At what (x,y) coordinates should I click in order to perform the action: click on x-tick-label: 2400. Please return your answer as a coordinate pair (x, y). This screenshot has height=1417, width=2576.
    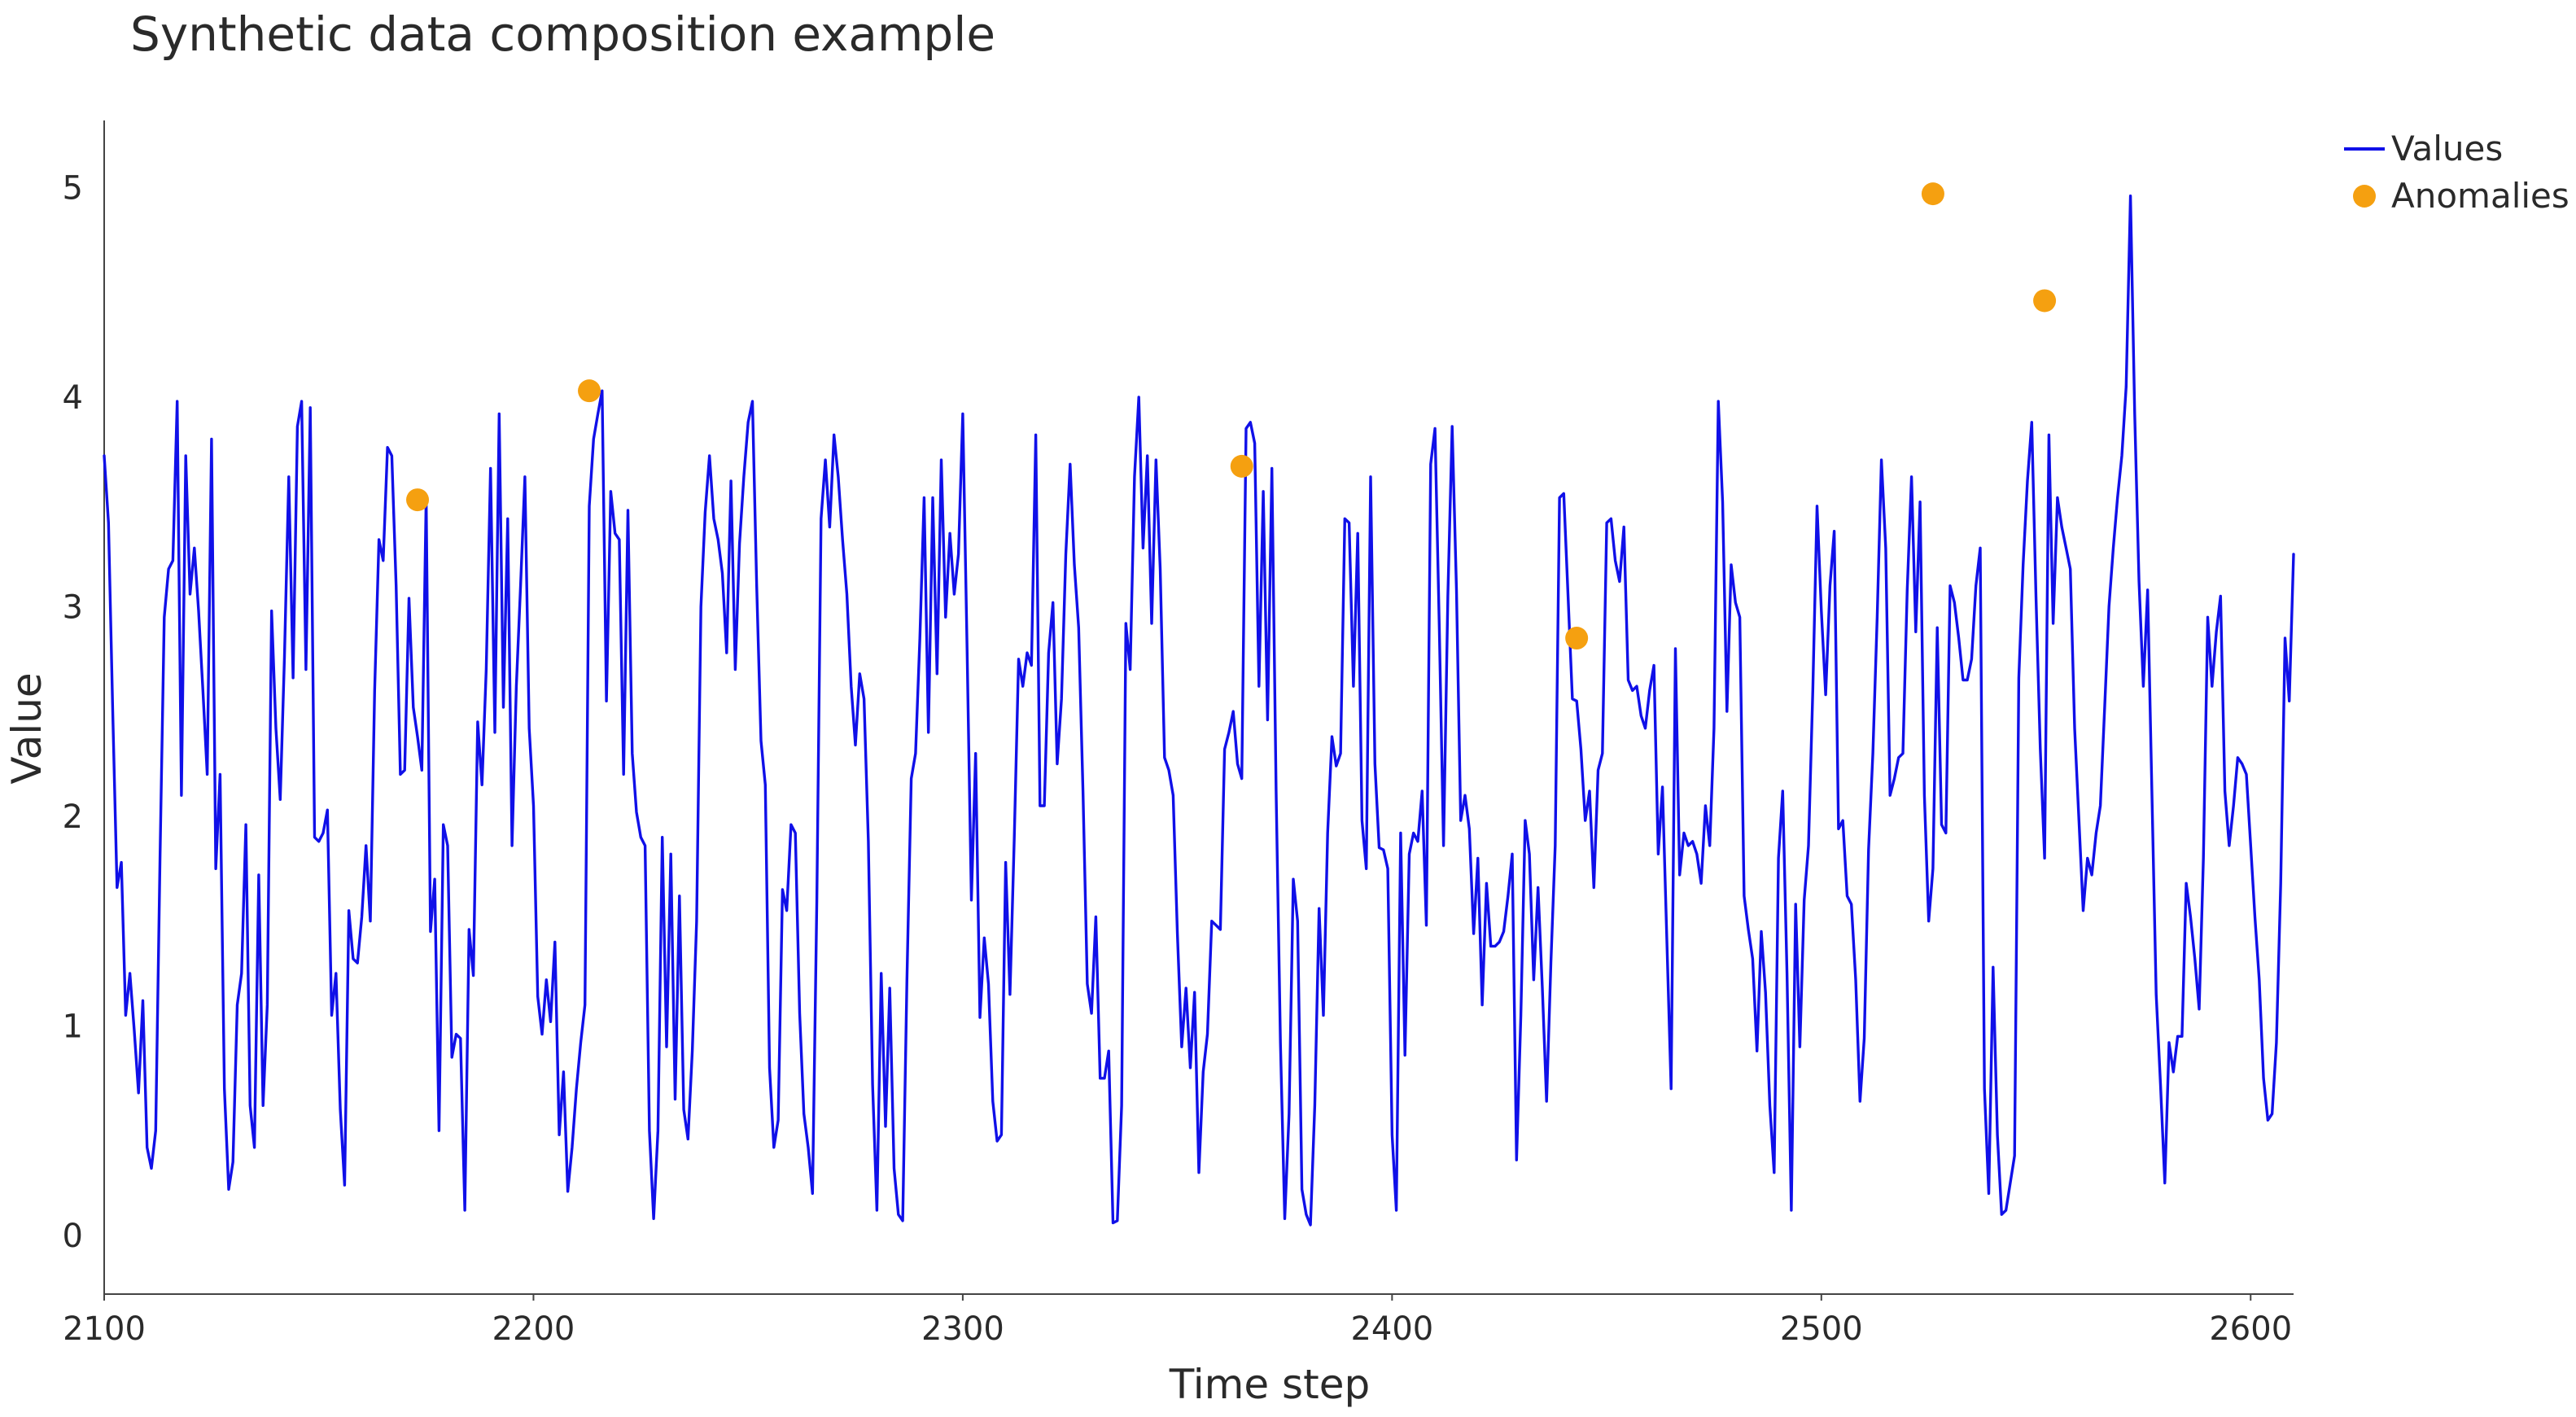
    Looking at the image, I should click on (1391, 1329).